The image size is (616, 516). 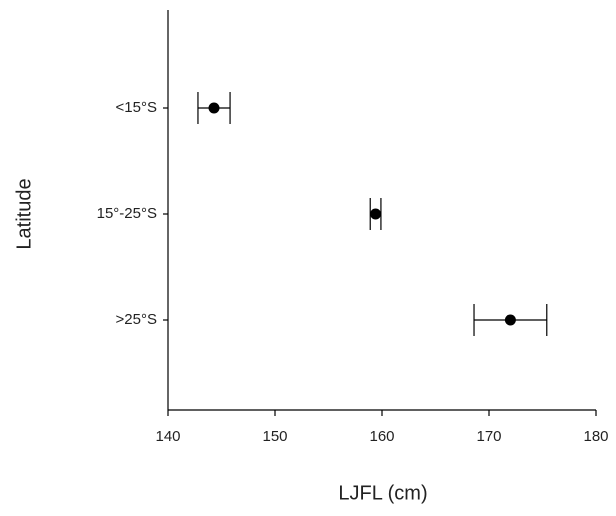 I want to click on x-tick-label: 140, so click(x=167, y=436).